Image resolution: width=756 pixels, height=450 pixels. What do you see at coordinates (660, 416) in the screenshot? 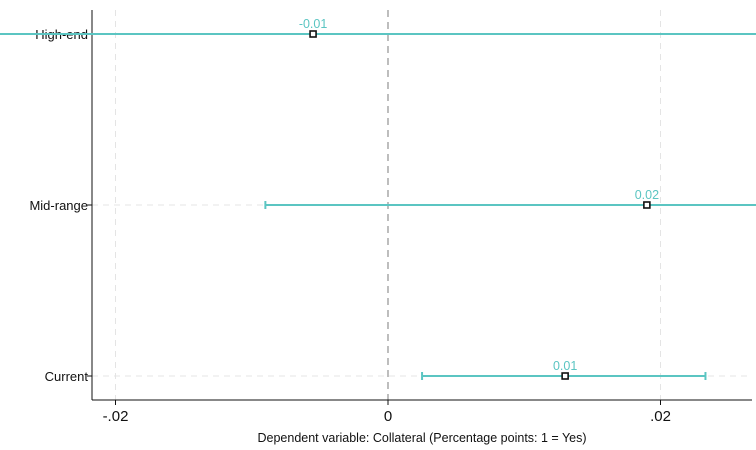
I see `x-tick-label-3: .02` at bounding box center [660, 416].